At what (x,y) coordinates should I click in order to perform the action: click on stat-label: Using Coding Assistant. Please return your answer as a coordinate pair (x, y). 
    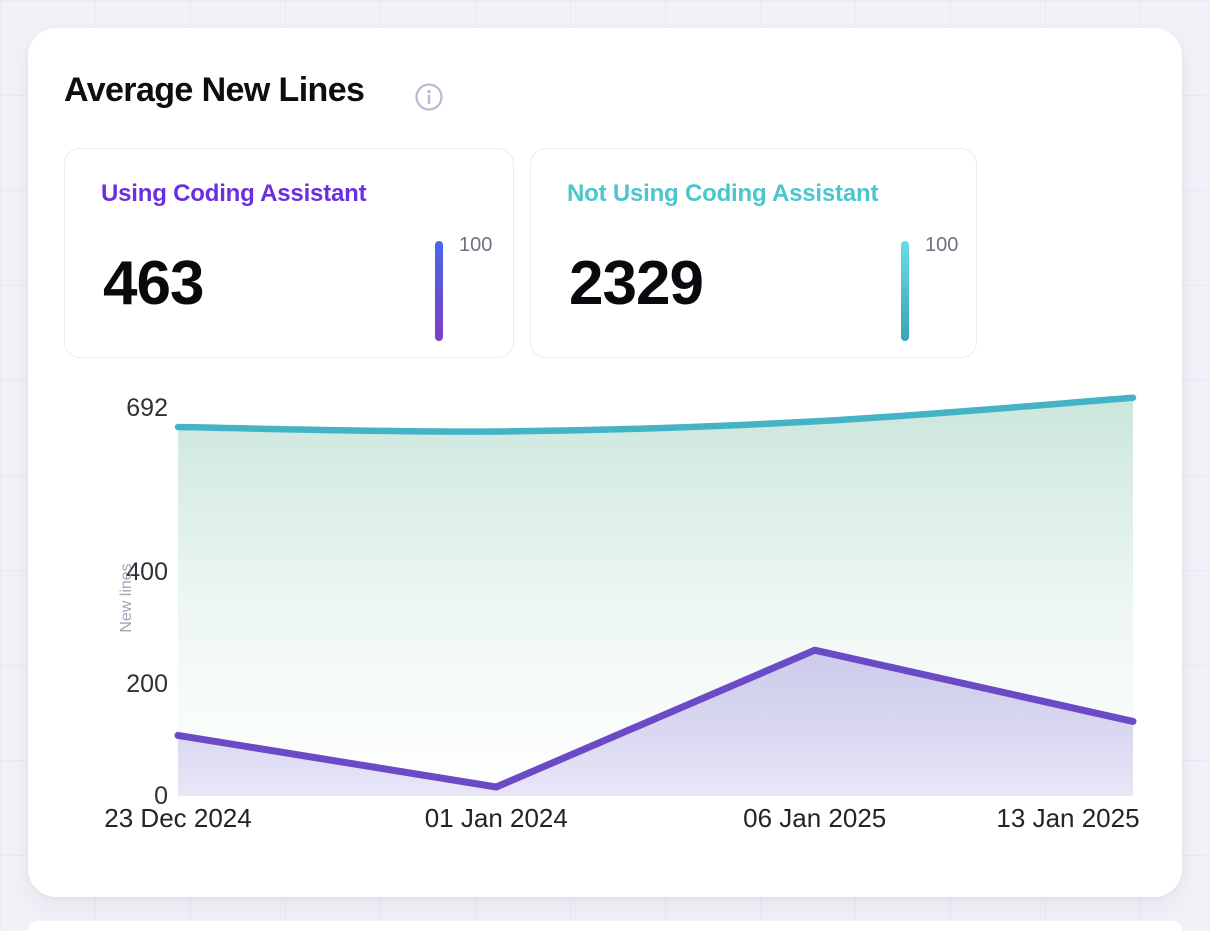
    Looking at the image, I should click on (234, 193).